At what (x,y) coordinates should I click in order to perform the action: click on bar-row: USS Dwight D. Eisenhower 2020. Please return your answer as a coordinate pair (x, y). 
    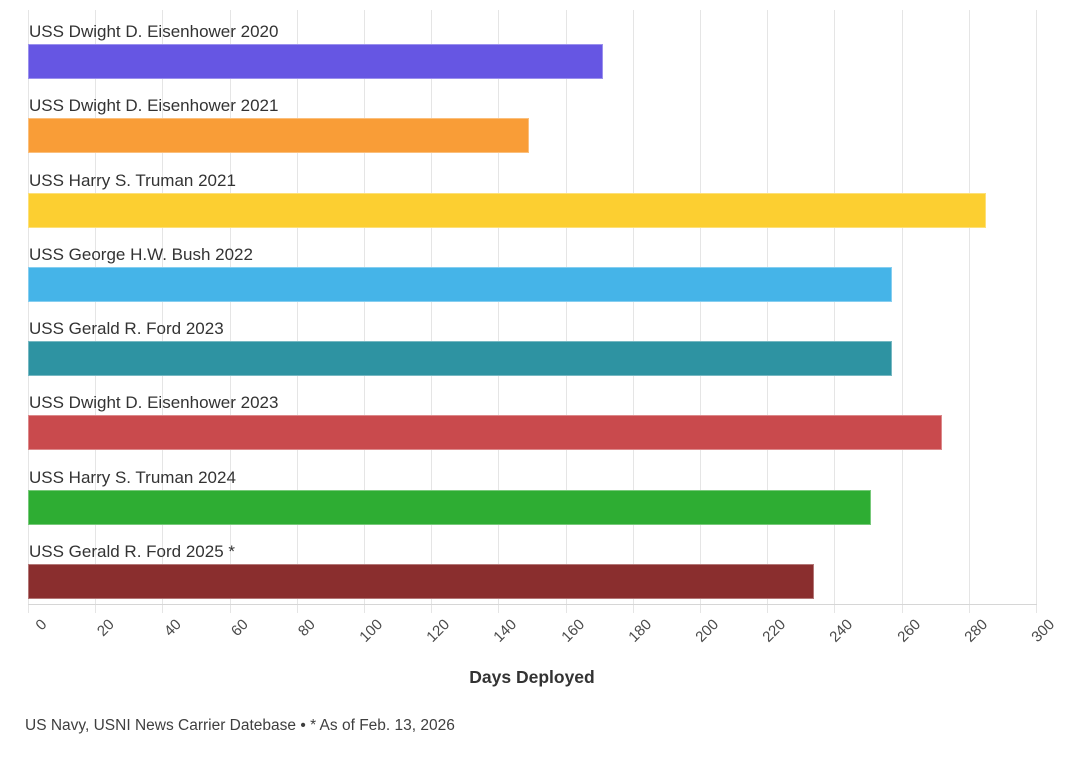
    Looking at the image, I should click on (532, 47).